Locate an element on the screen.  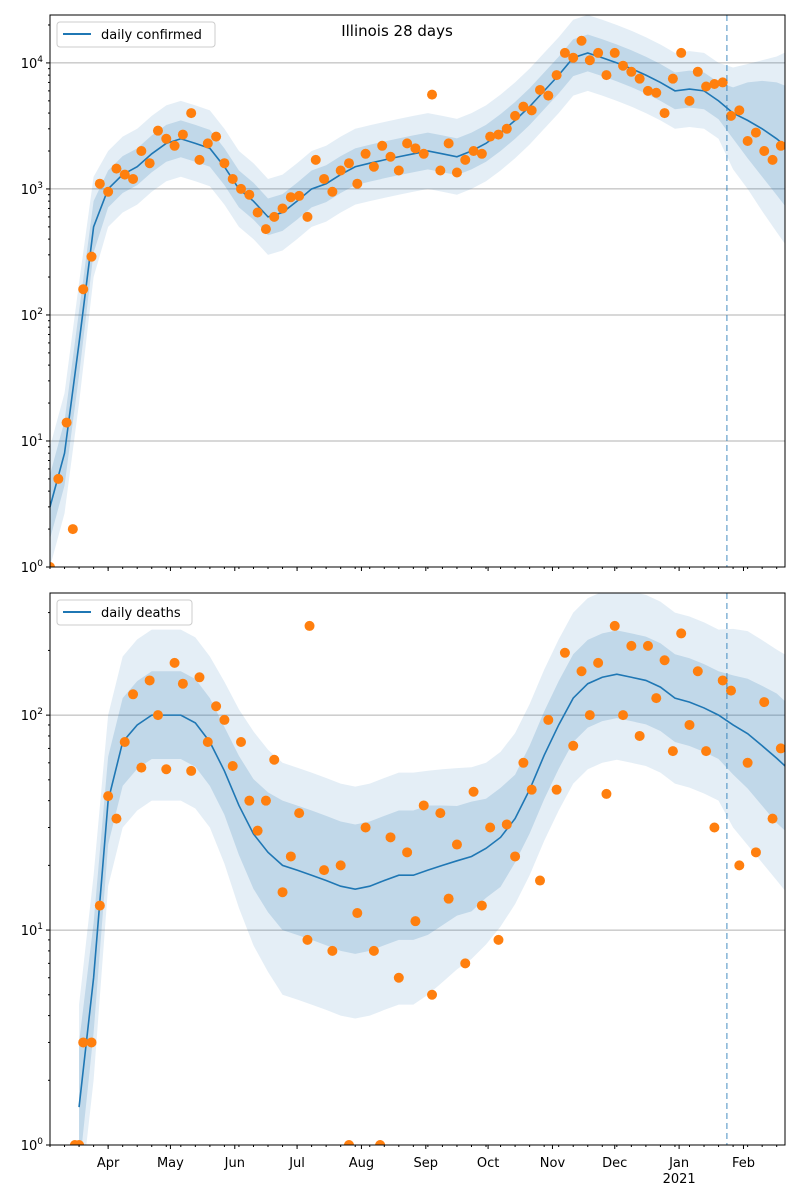
legend: daily confirmed is located at coordinates (136, 34).